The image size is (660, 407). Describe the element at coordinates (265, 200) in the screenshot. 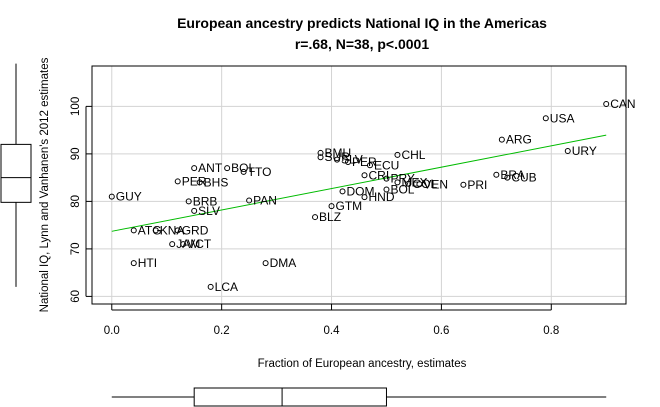

I see `point-label: PAN` at that location.